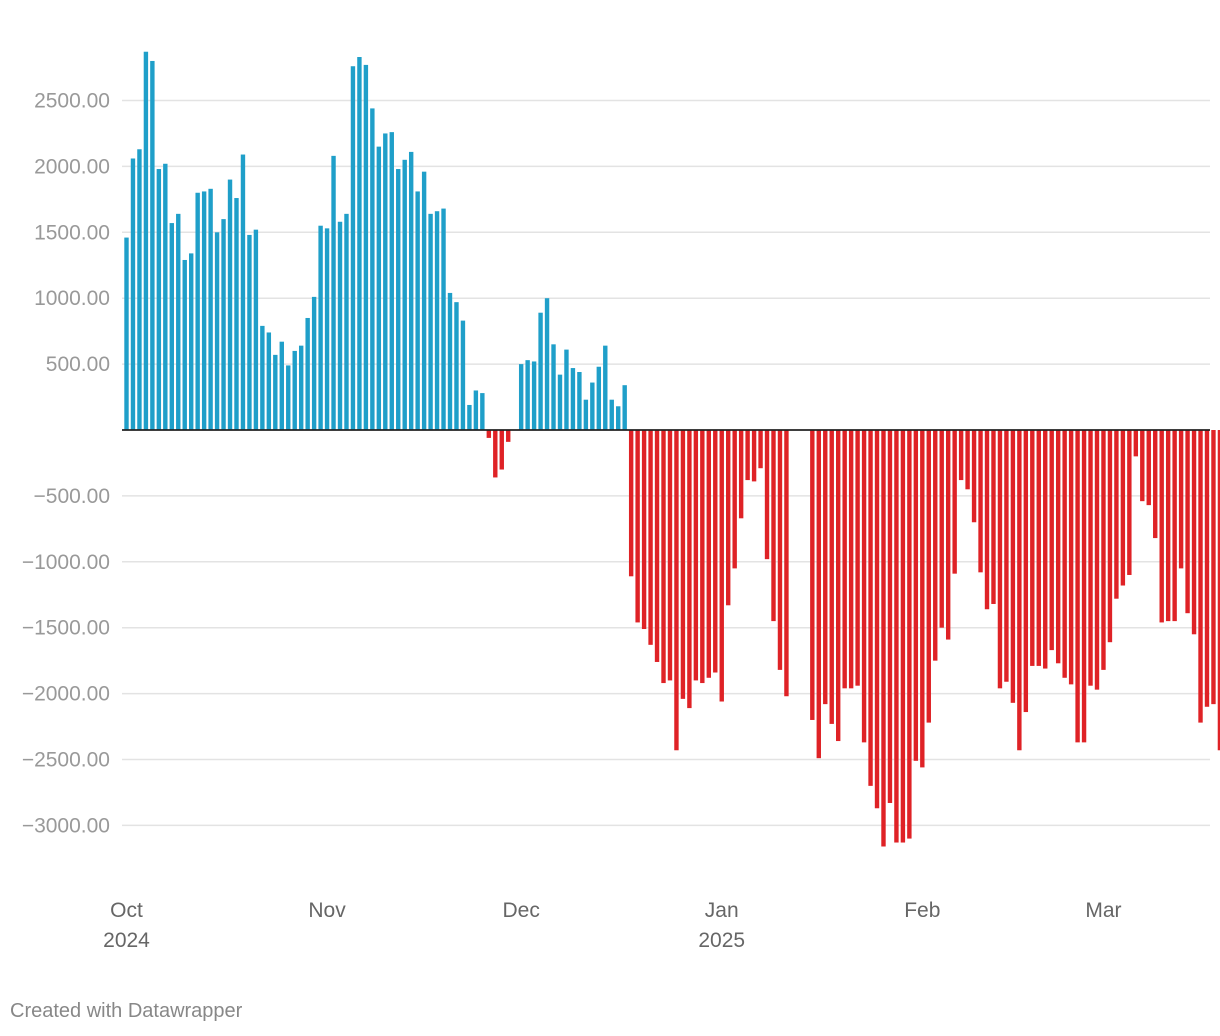 The image size is (1220, 1036). I want to click on credit-text: Created with Datawrapper, so click(126, 1011).